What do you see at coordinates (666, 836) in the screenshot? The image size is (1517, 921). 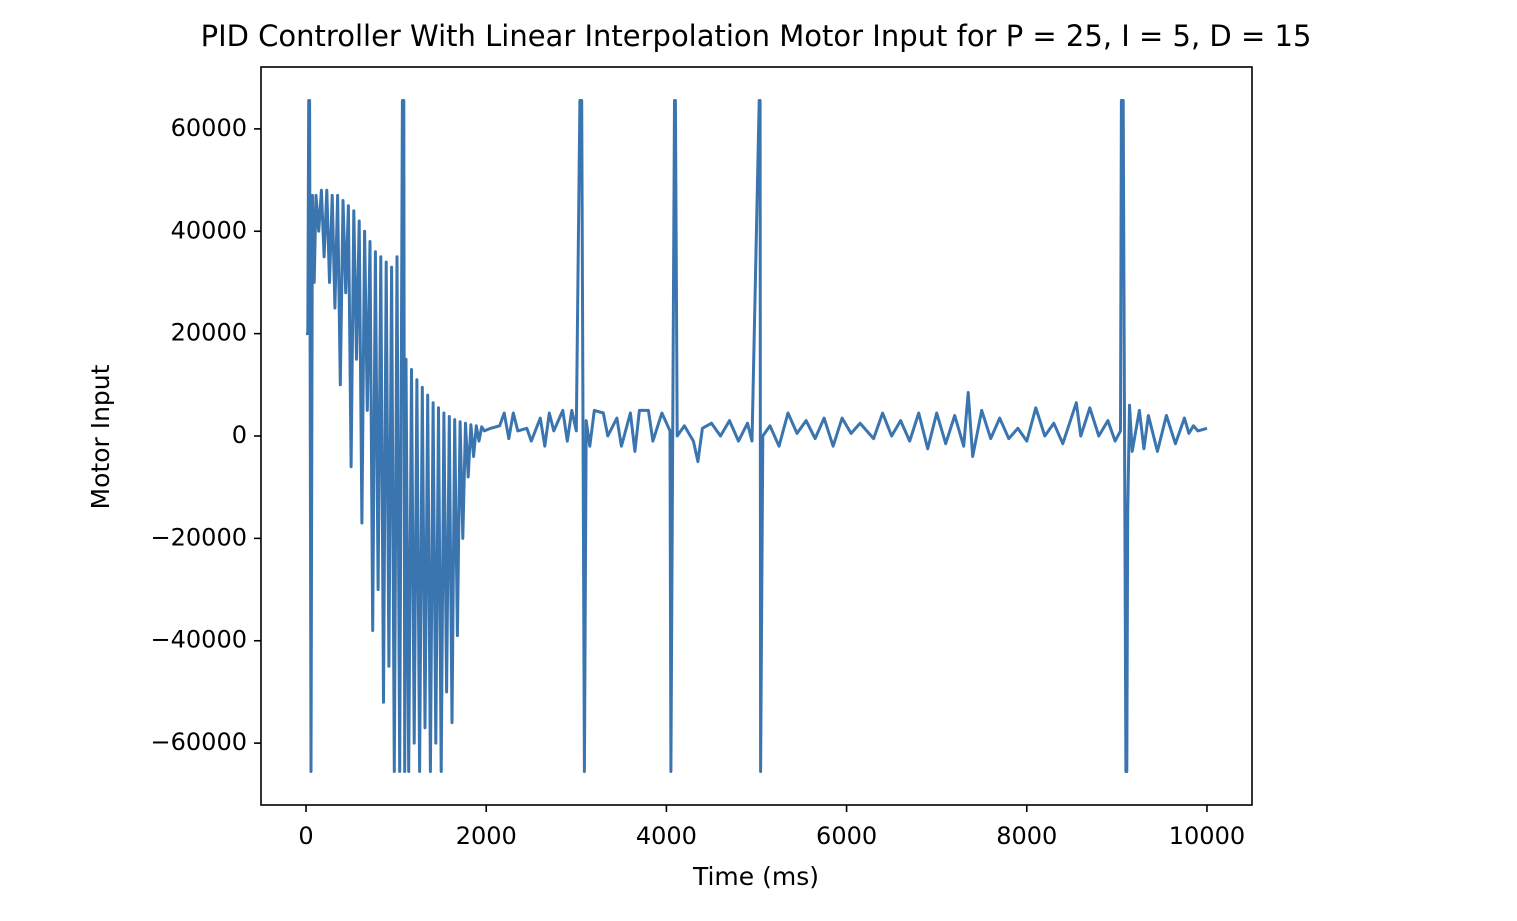 I see `x-tick-label: 4000` at bounding box center [666, 836].